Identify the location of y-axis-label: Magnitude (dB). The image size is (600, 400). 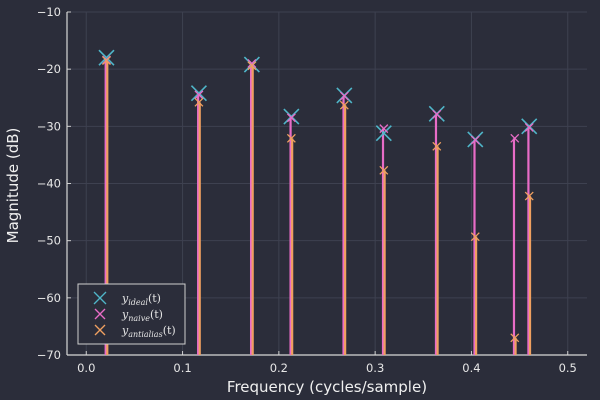
(13, 186).